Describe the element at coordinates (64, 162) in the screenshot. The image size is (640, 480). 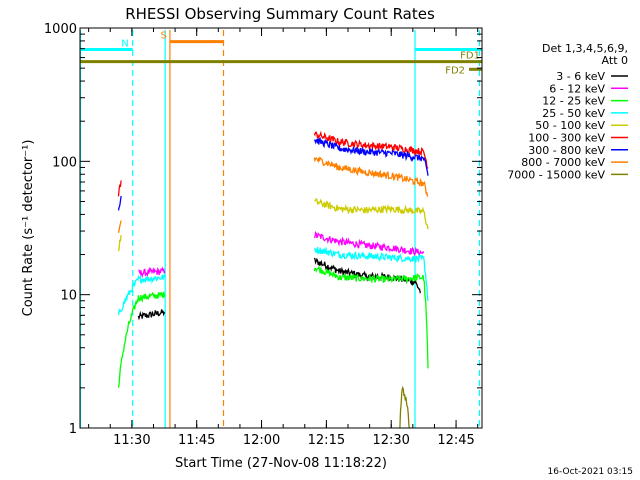
I see `y-tick-label: 100` at that location.